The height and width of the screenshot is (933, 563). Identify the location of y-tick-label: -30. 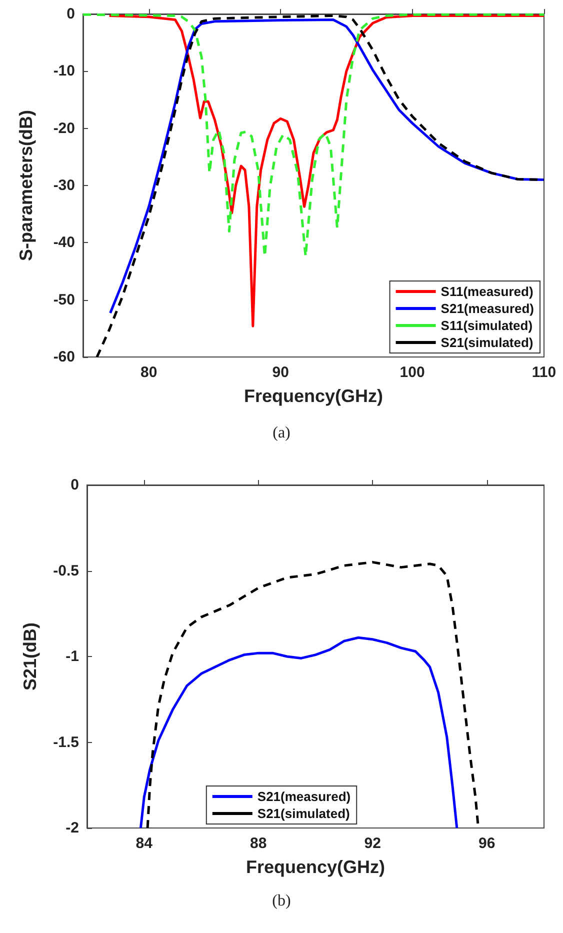
(64, 185).